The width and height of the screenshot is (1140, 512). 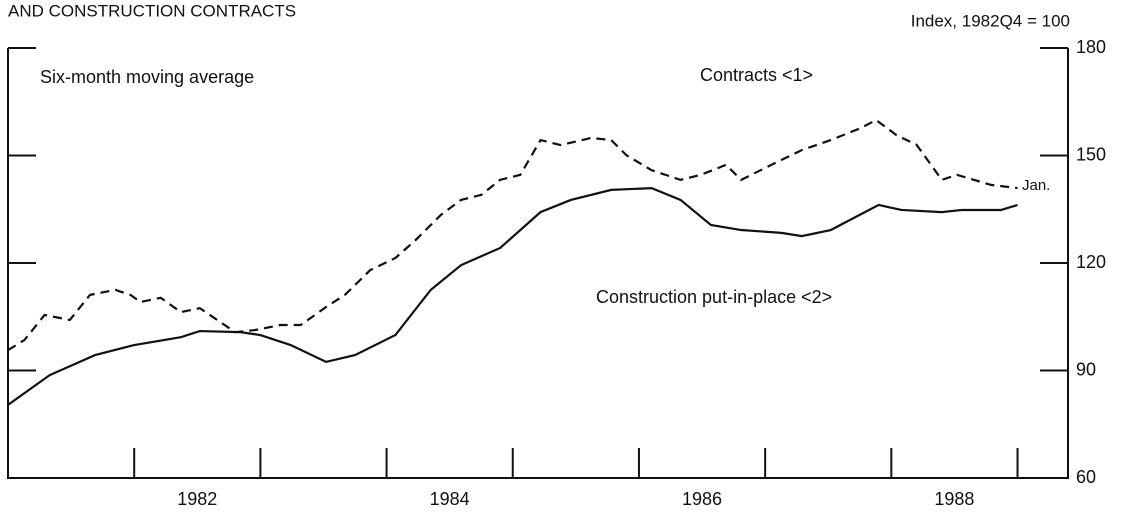 I want to click on y-tick-label: 150, so click(x=1091, y=154).